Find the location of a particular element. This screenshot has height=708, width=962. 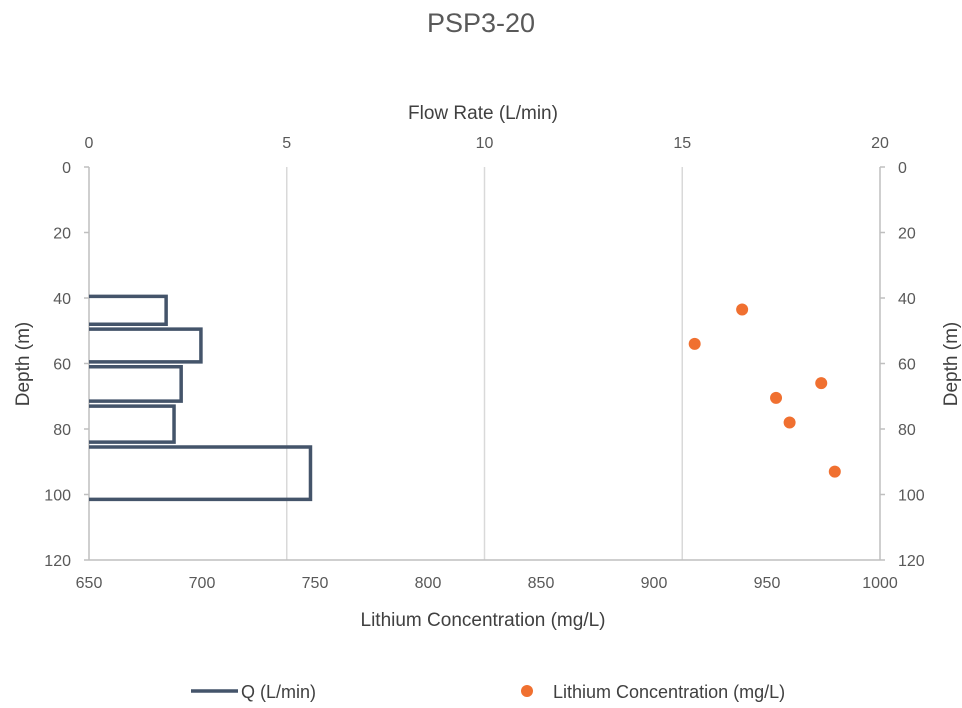

right-tick-label: 40 is located at coordinates (907, 299).